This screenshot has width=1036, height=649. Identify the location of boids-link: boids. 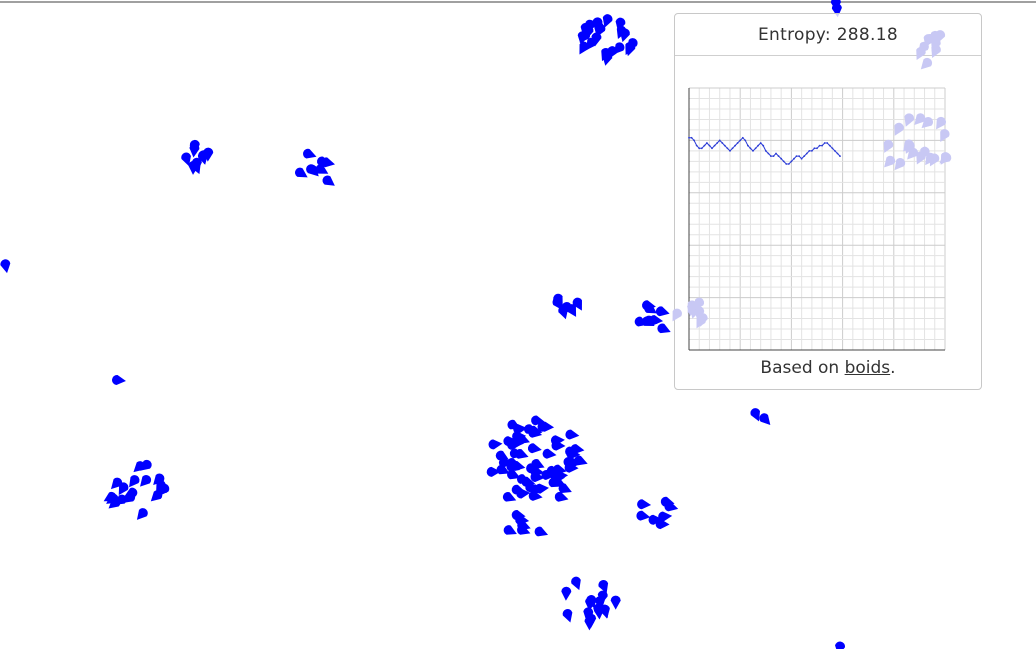
(867, 368).